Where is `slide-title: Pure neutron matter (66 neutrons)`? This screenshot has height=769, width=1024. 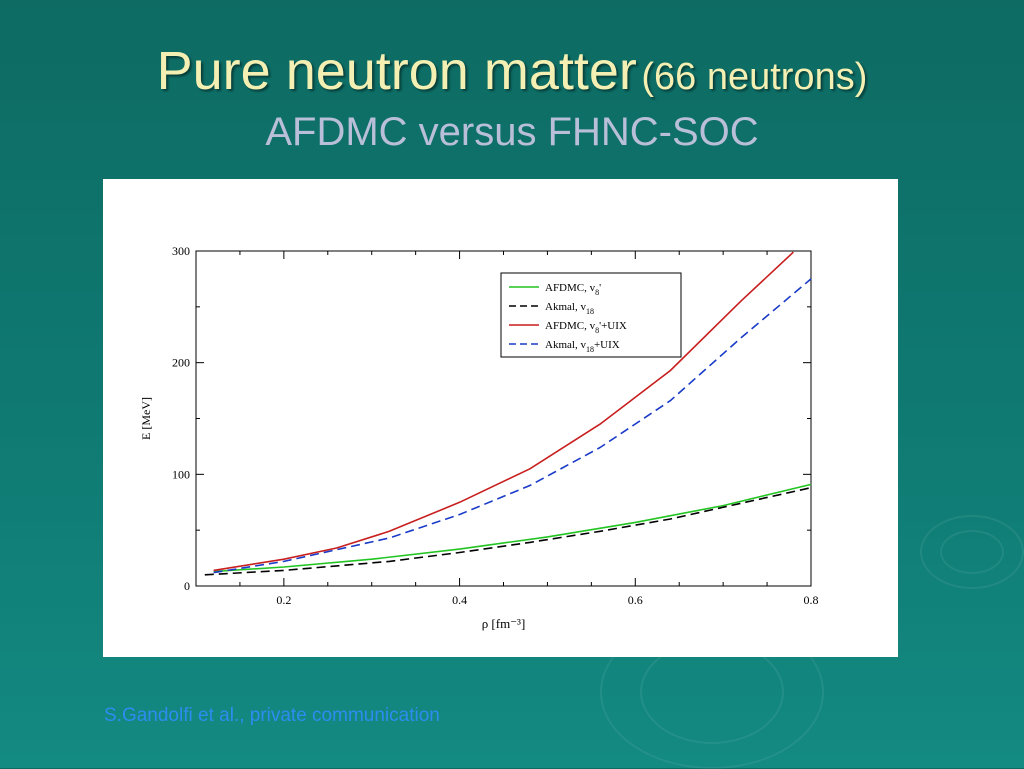
slide-title: Pure neutron matter (66 neutrons) is located at coordinates (512, 71).